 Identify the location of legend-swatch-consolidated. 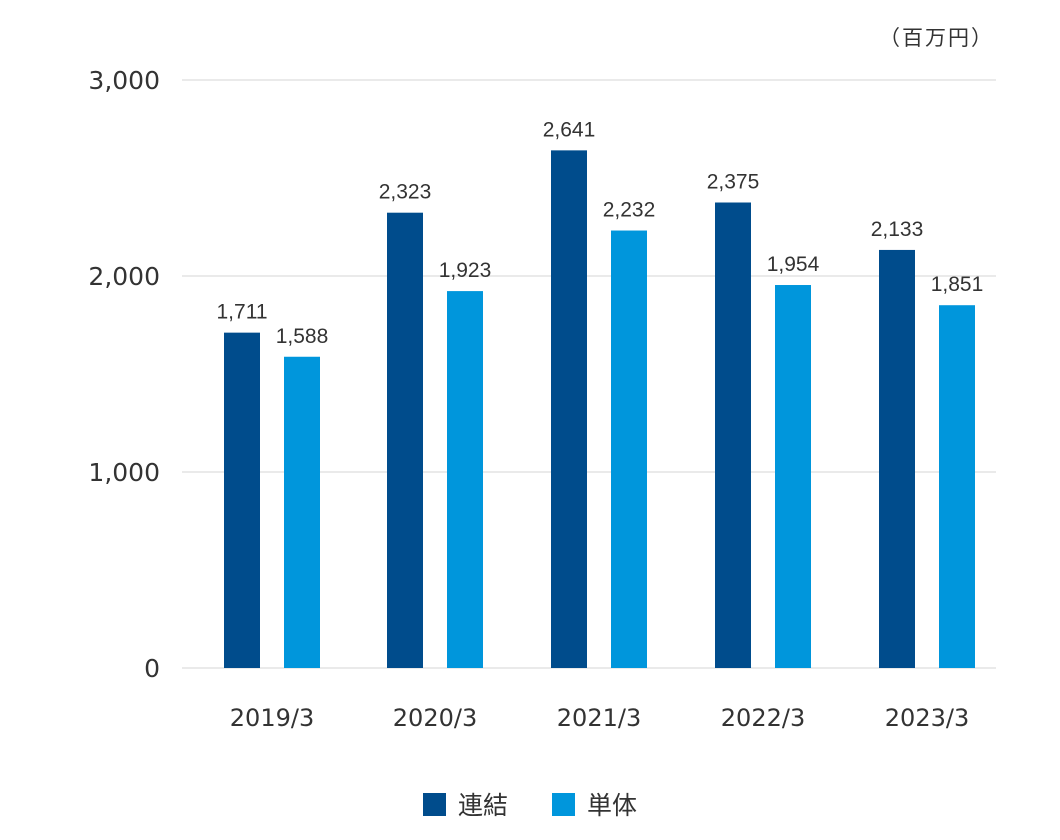
(434, 804).